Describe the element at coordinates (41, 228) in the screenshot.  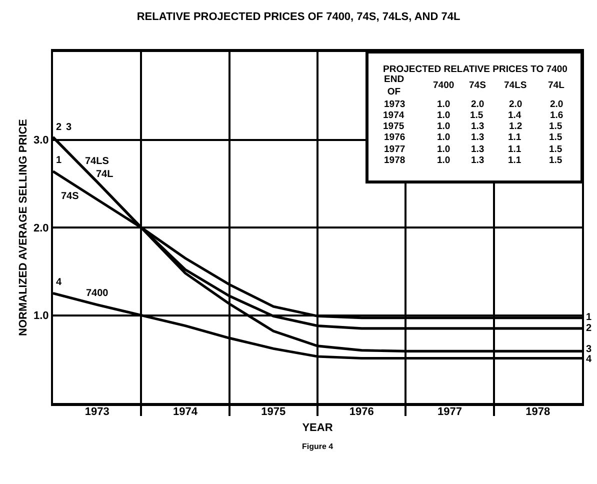
I see `y-tick-label: 2.0` at that location.